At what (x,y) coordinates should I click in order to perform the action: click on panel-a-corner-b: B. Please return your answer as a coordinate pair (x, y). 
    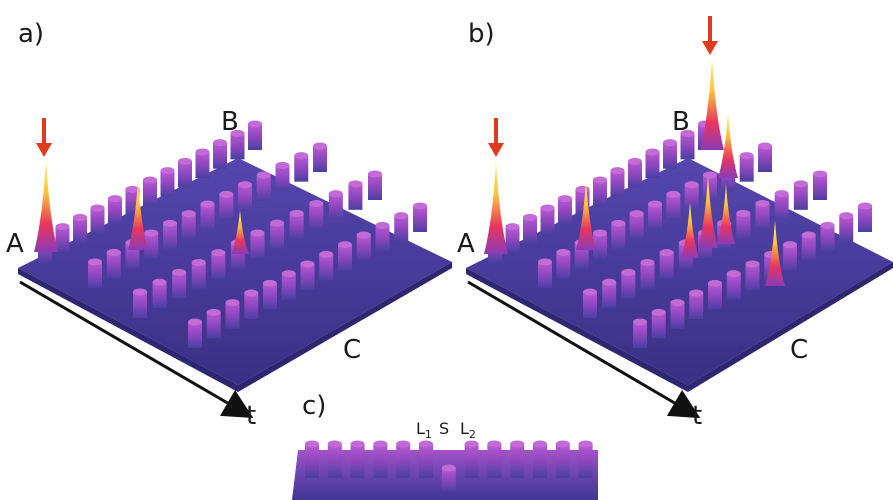
    Looking at the image, I should click on (230, 122).